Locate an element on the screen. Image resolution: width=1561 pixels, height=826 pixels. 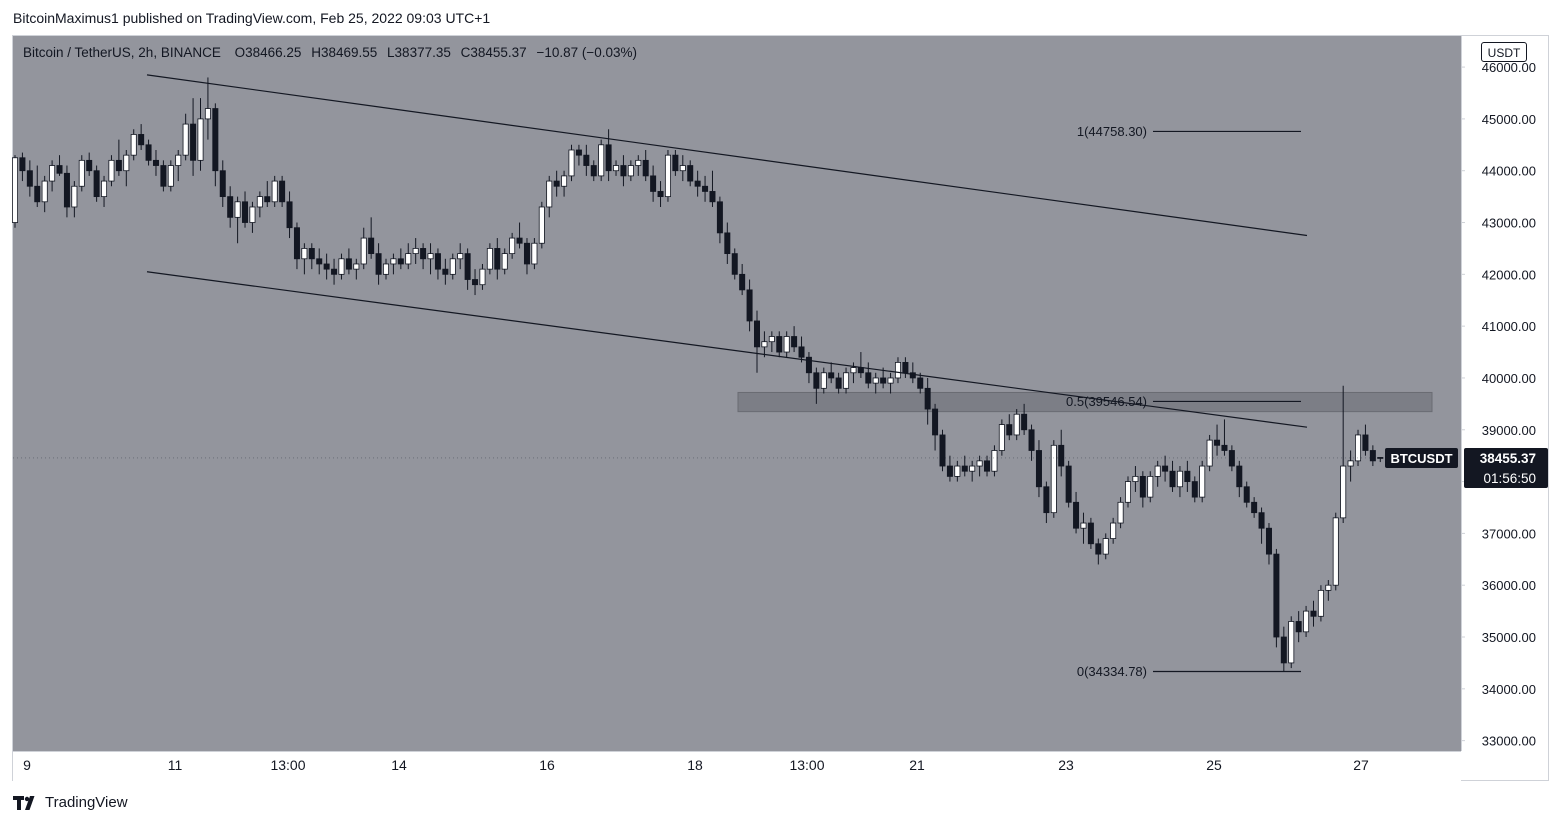
x-tick-label: 13:00 is located at coordinates (806, 765).